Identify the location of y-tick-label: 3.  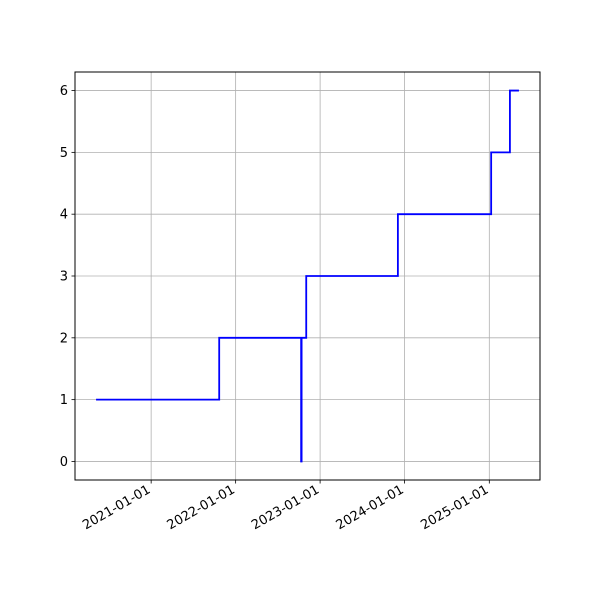
(64, 277).